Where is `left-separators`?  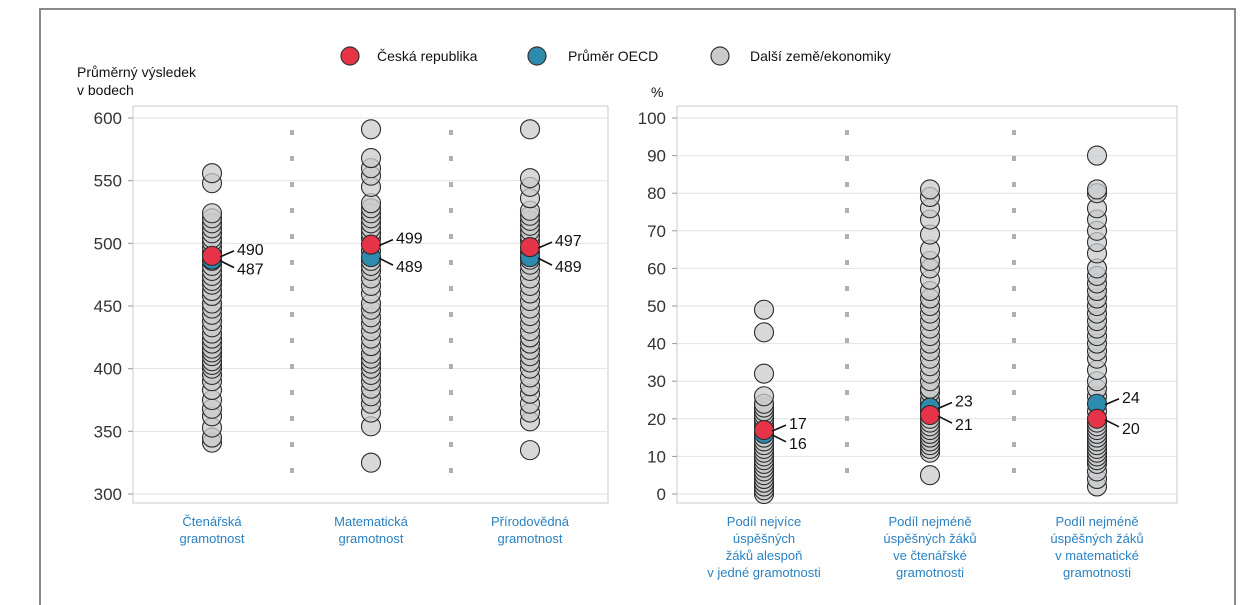 left-separators is located at coordinates (371, 301).